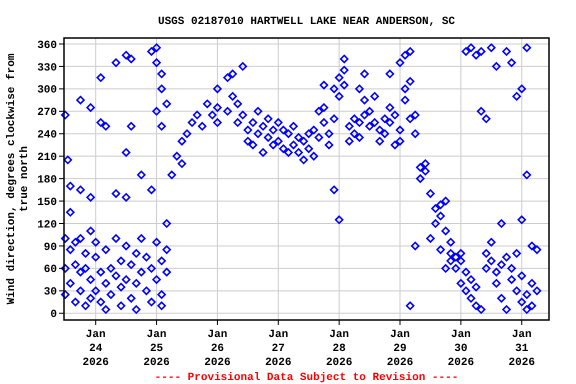 The width and height of the screenshot is (576, 384). I want to click on y-tick-label: 30, so click(50, 292).